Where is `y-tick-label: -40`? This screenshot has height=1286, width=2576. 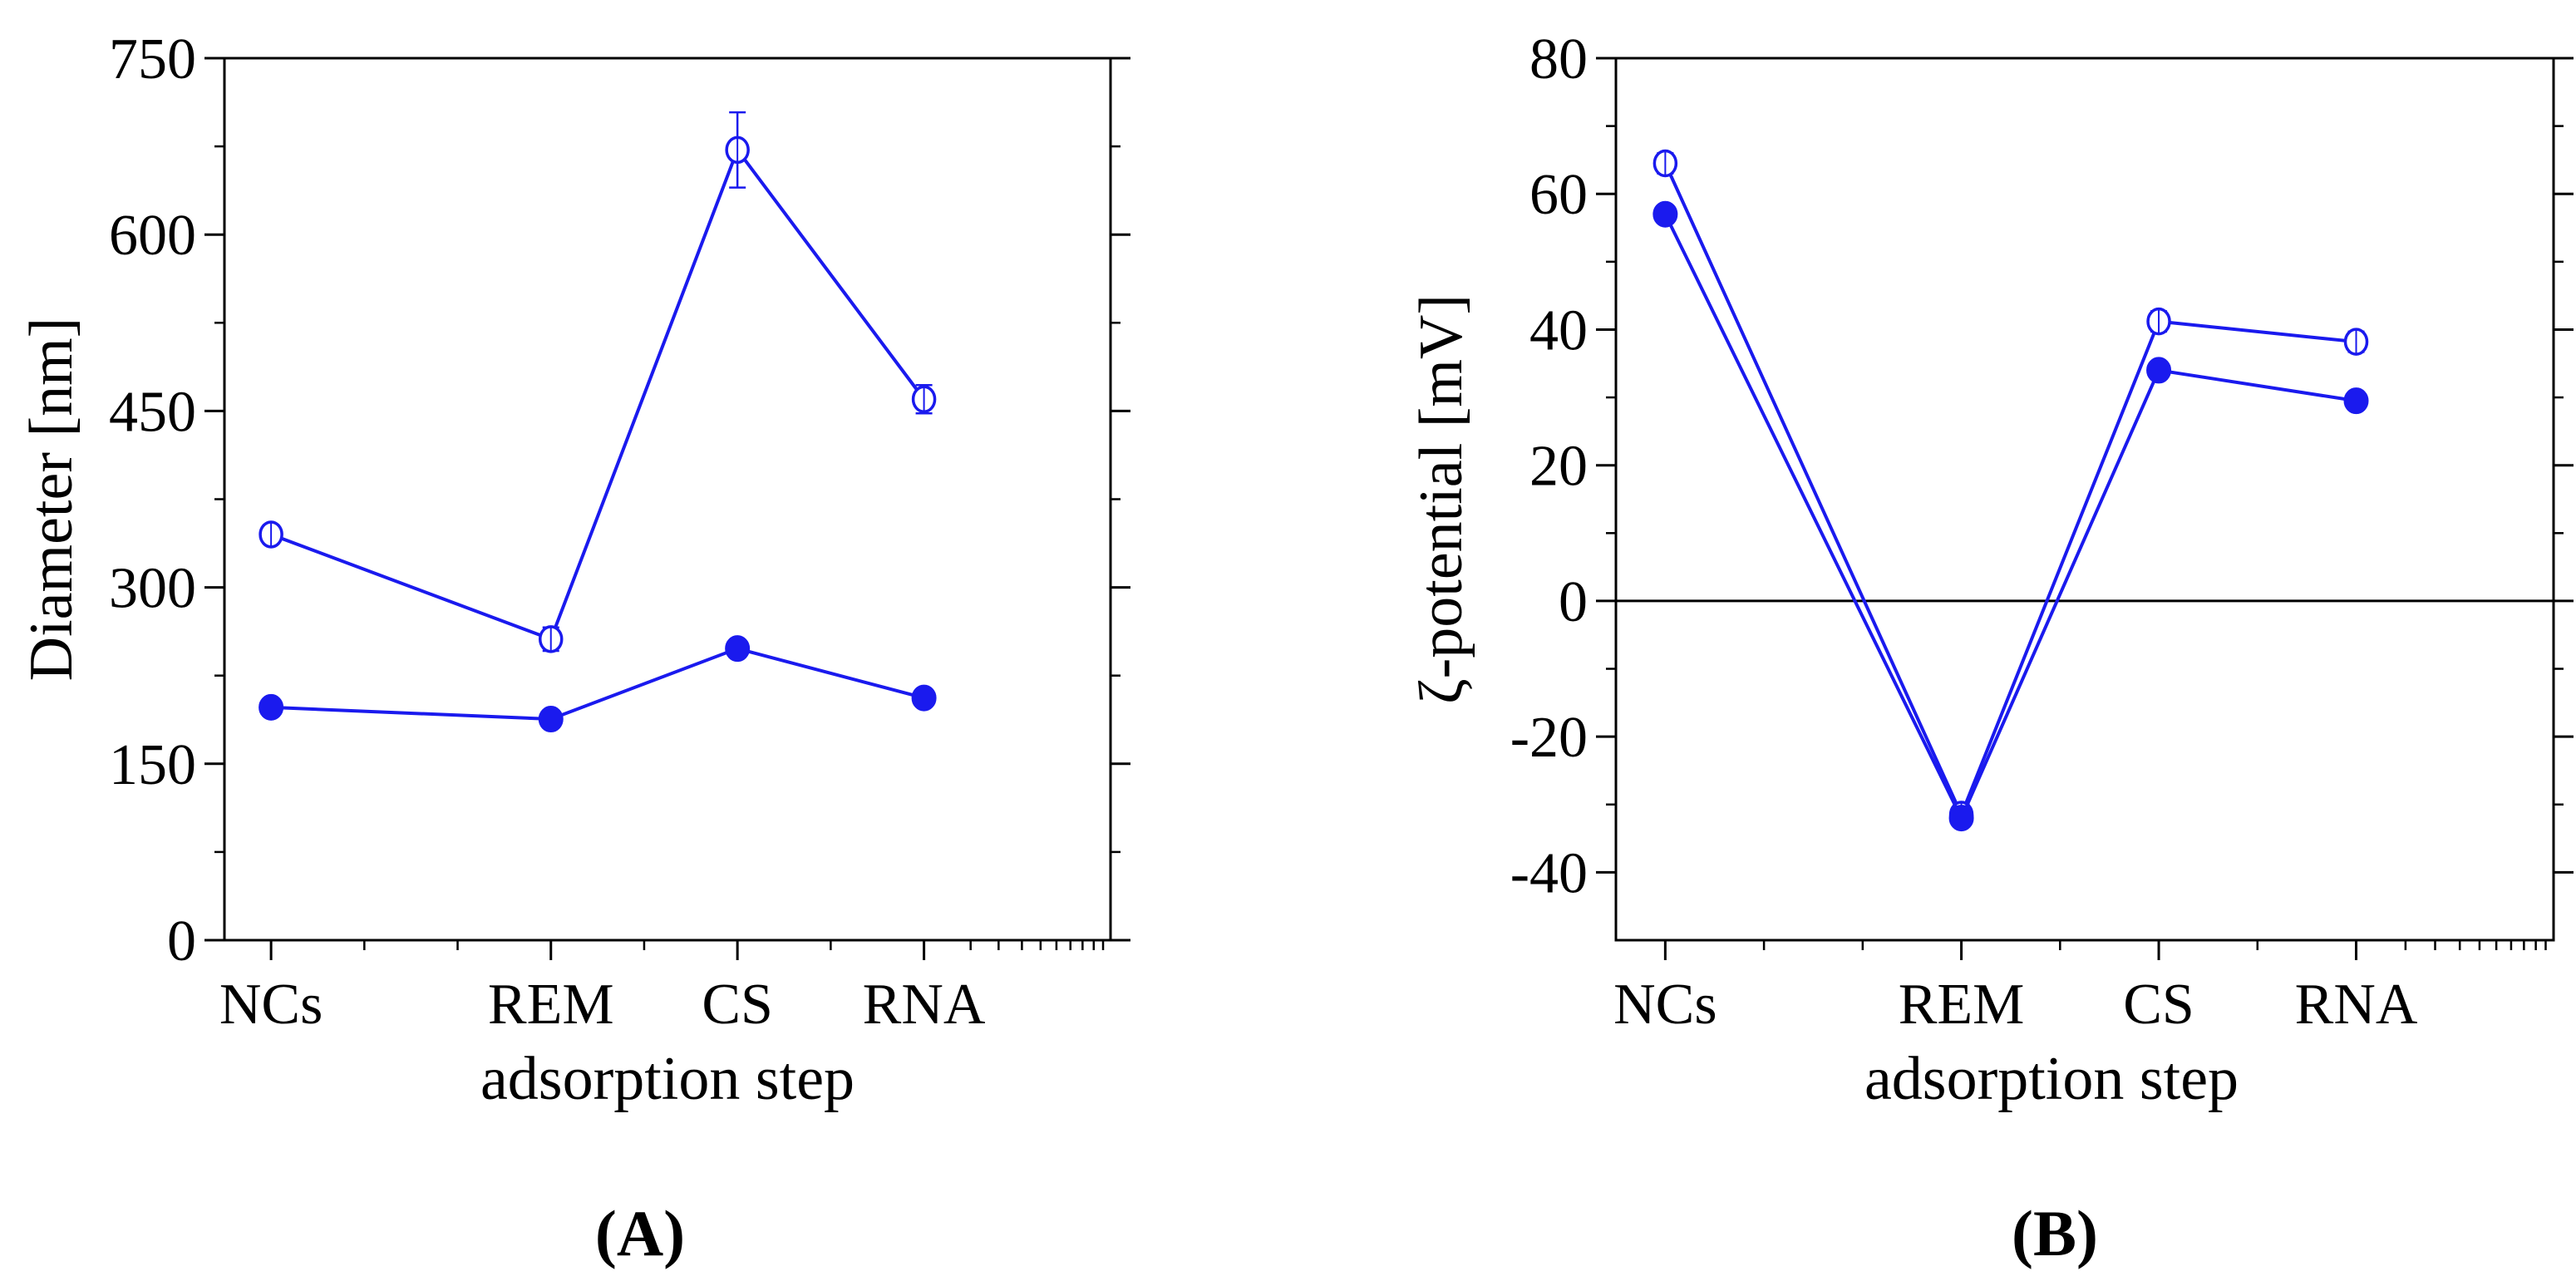
y-tick-label: -40 is located at coordinates (1549, 873).